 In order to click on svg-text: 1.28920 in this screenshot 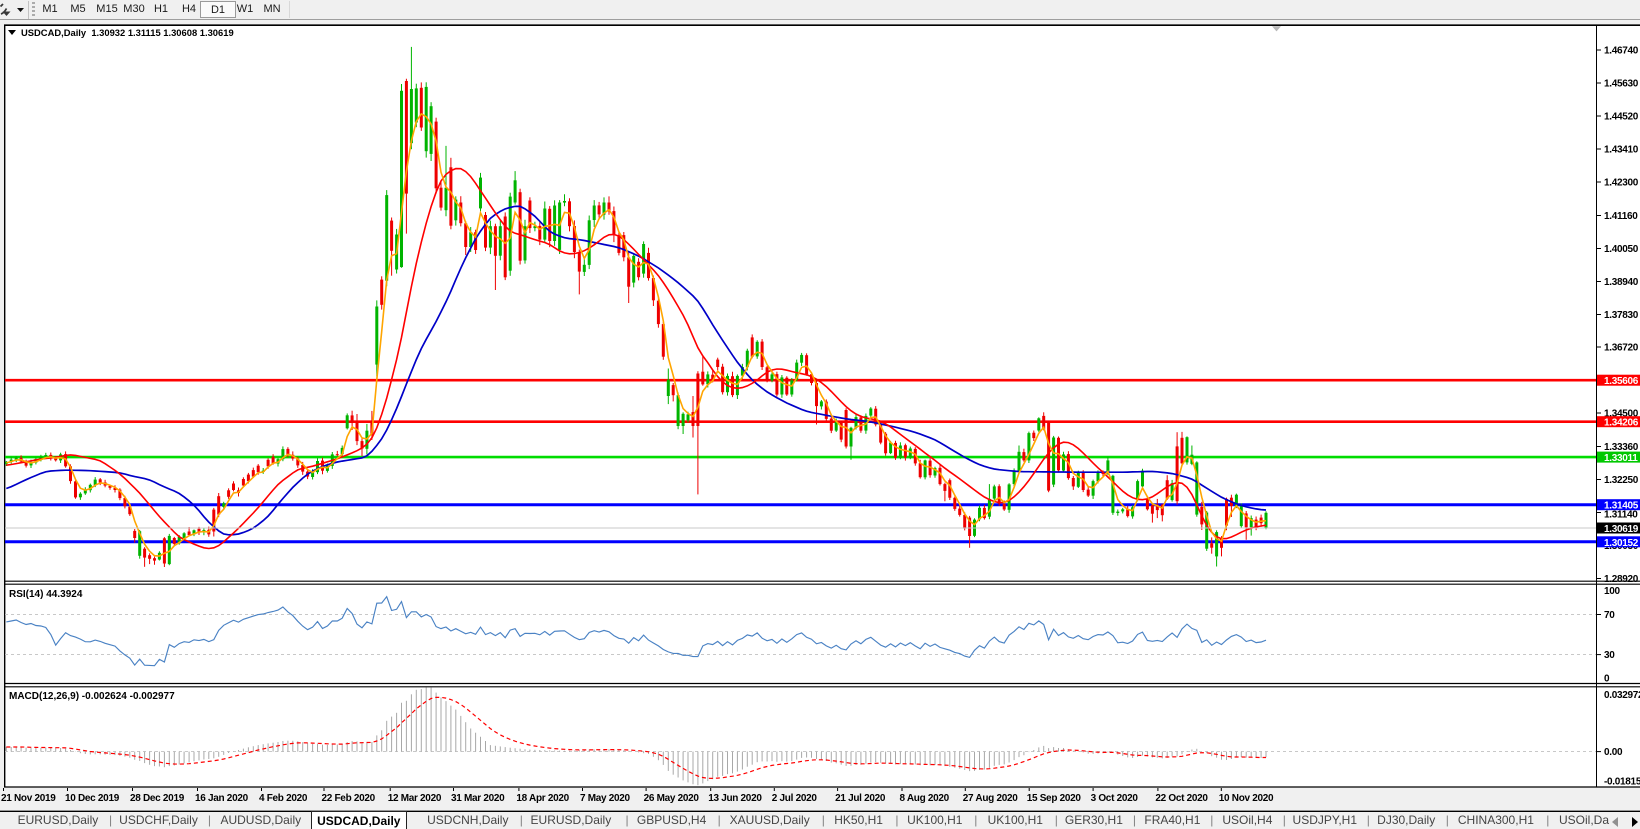, I will do `click(1621, 579)`.